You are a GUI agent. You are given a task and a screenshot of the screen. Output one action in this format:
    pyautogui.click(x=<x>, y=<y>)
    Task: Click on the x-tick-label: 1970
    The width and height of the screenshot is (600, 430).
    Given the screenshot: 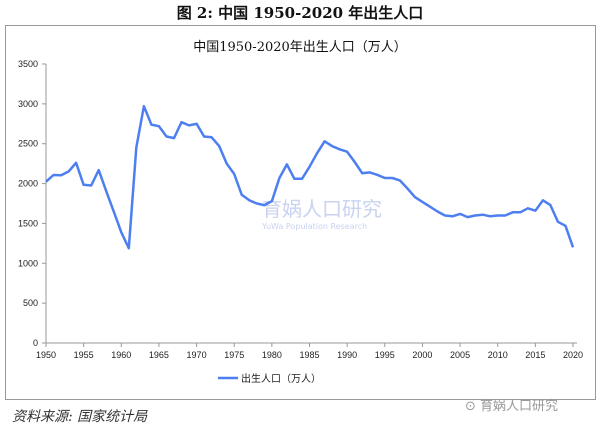 What is the action you would take?
    pyautogui.click(x=197, y=355)
    